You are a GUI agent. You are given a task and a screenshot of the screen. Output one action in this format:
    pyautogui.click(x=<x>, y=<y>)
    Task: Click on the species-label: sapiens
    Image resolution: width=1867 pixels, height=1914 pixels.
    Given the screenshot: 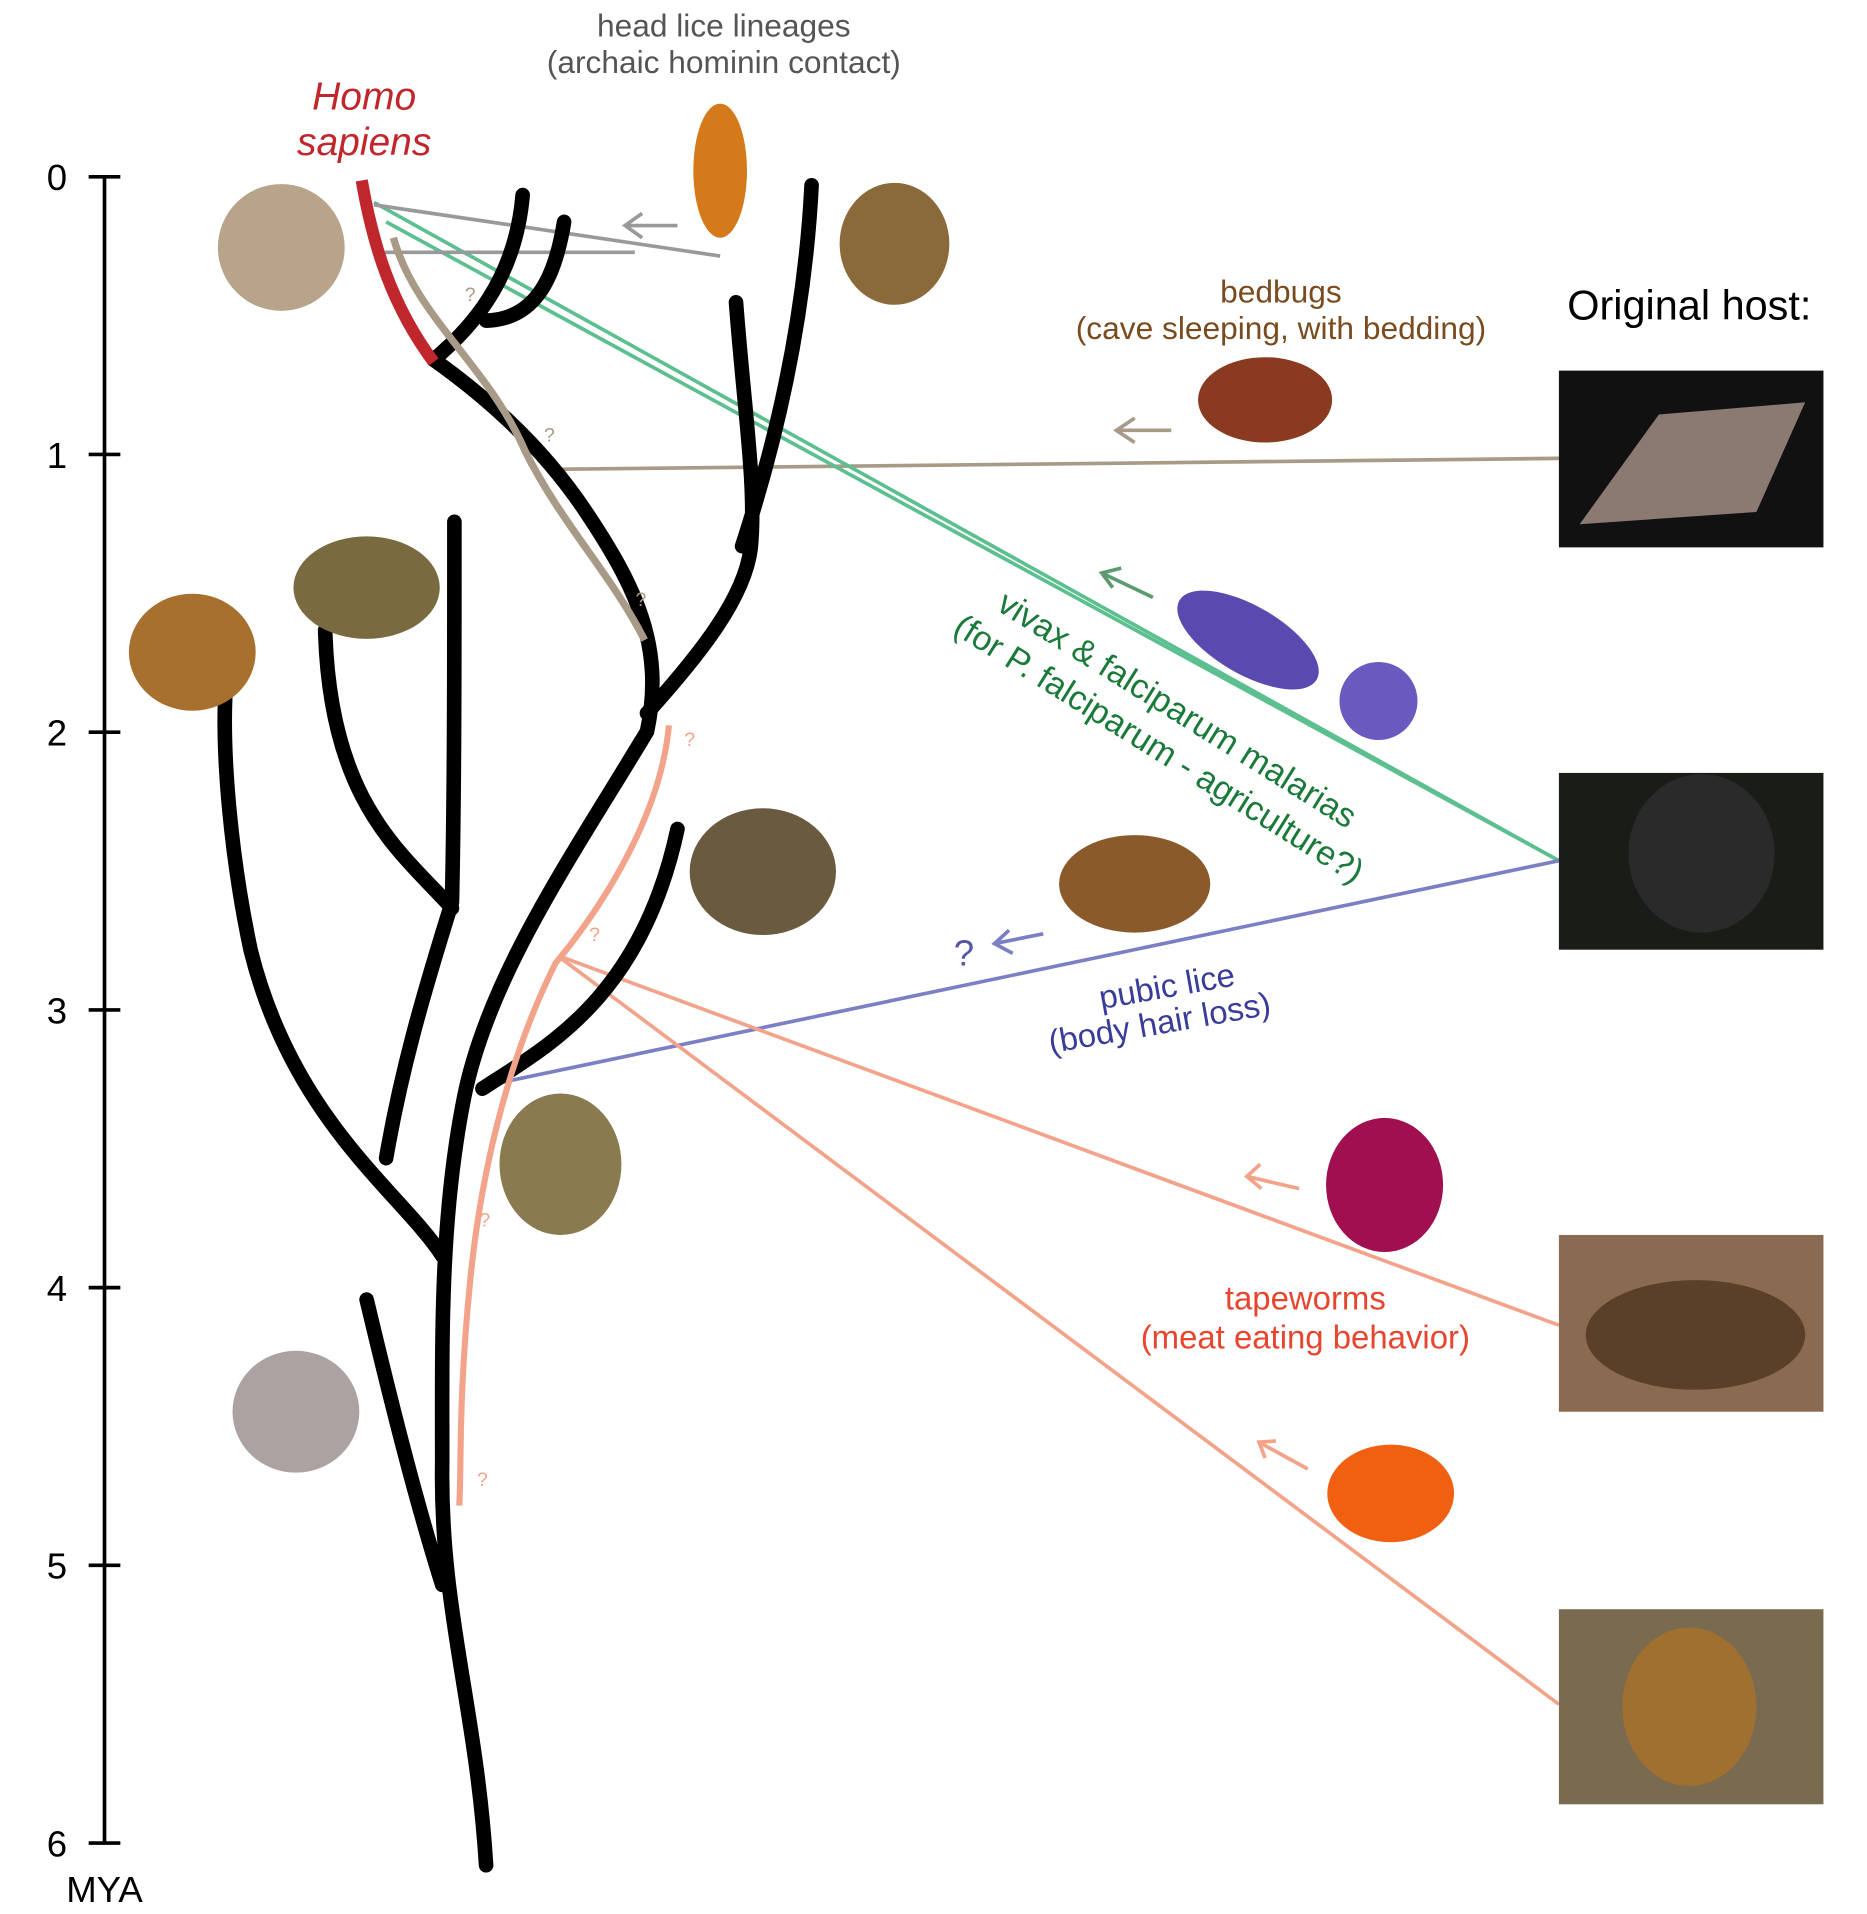 What is the action you would take?
    pyautogui.click(x=364, y=142)
    